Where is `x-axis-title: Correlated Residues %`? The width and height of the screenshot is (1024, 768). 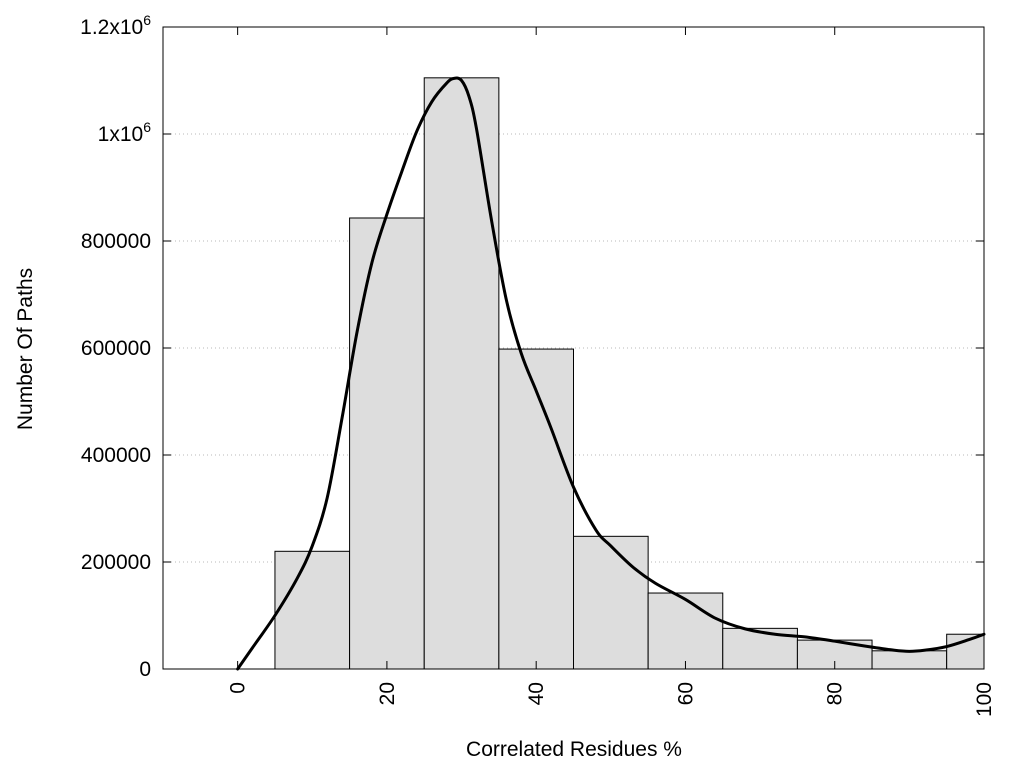
x-axis-title: Correlated Residues % is located at coordinates (574, 749).